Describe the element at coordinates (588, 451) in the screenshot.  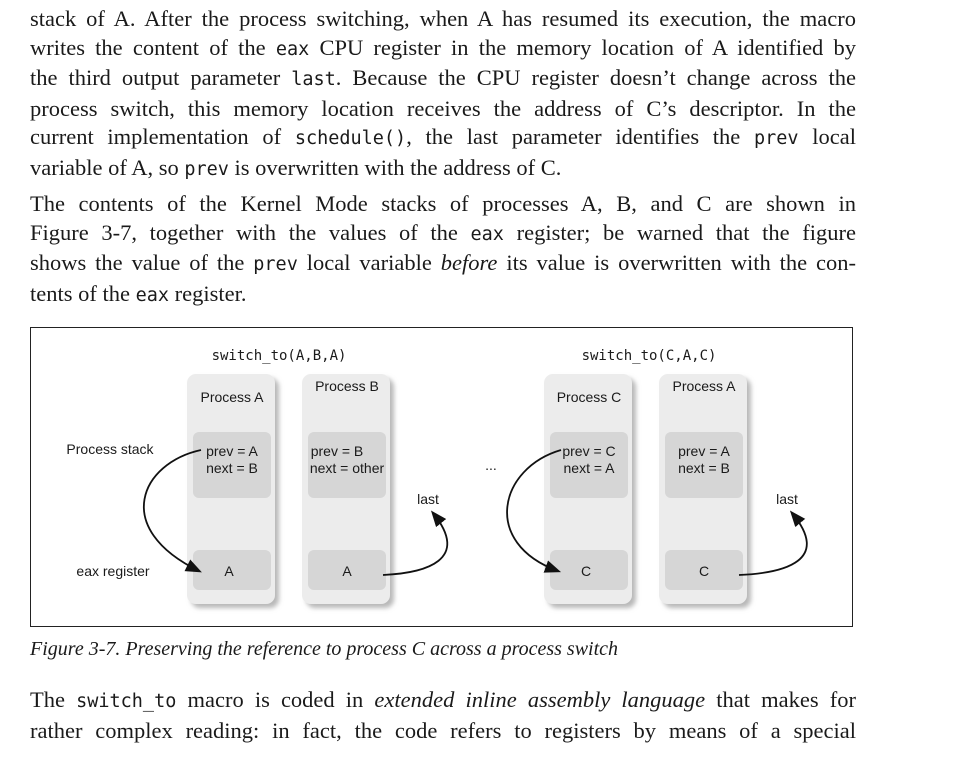
I see `prev-value: prev = C` at that location.